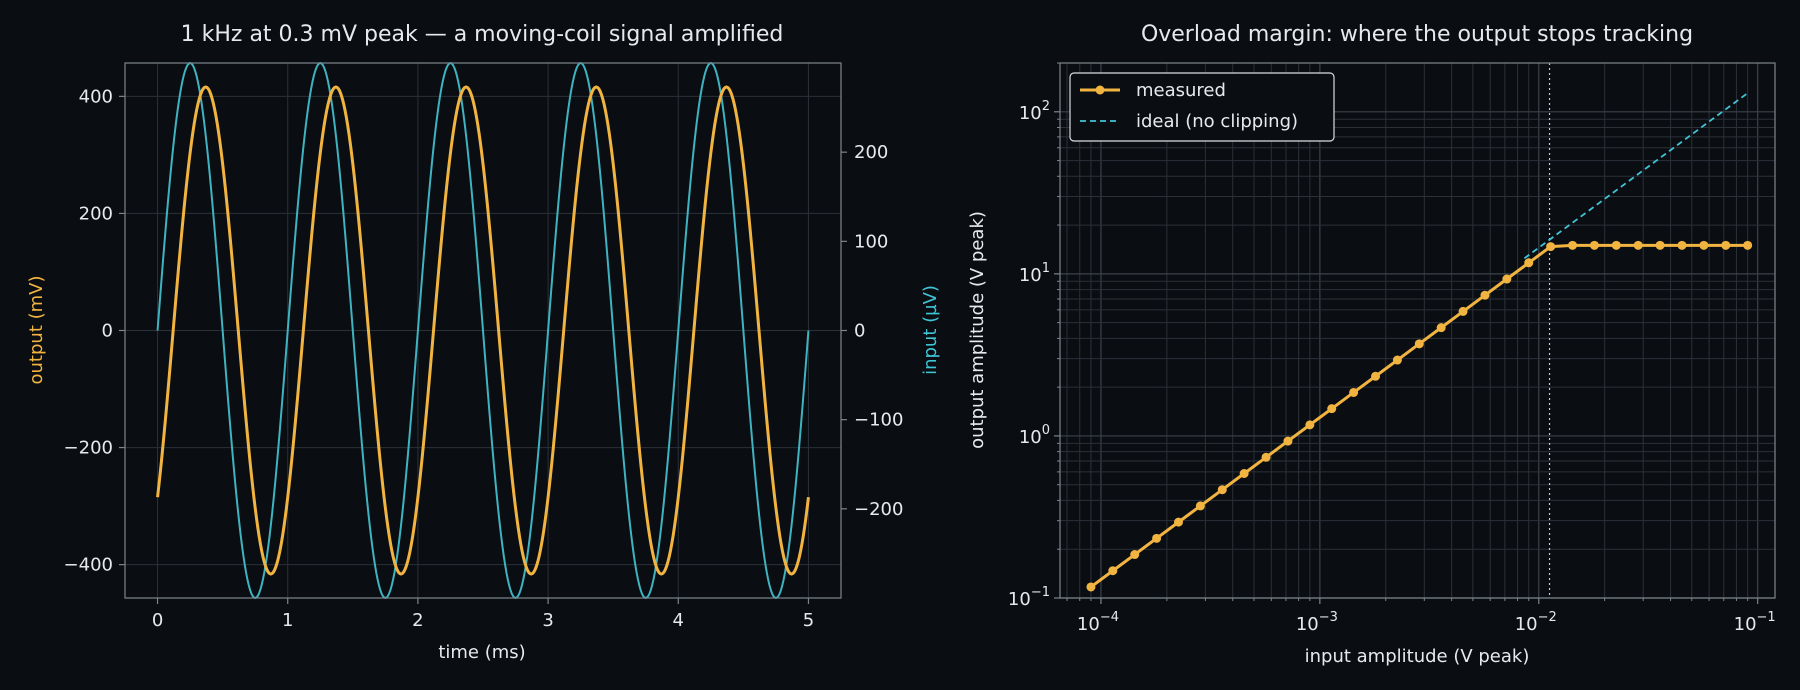  What do you see at coordinates (1536, 622) in the screenshot?
I see `overload-x-tick-label: 10⁻²` at bounding box center [1536, 622].